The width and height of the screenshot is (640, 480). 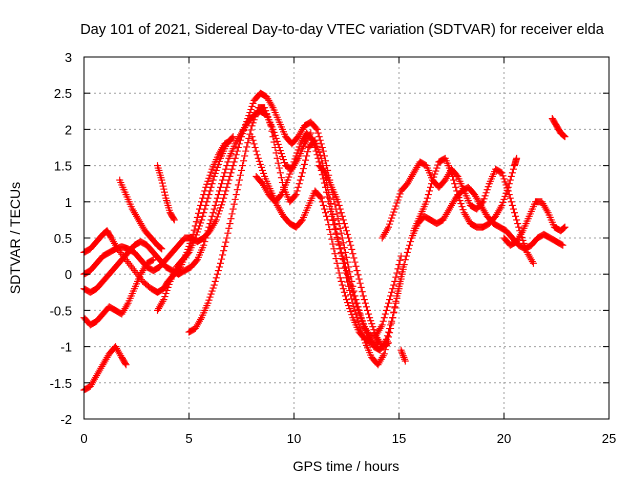 What do you see at coordinates (68, 202) in the screenshot?
I see `y-tick-label-6: 1` at bounding box center [68, 202].